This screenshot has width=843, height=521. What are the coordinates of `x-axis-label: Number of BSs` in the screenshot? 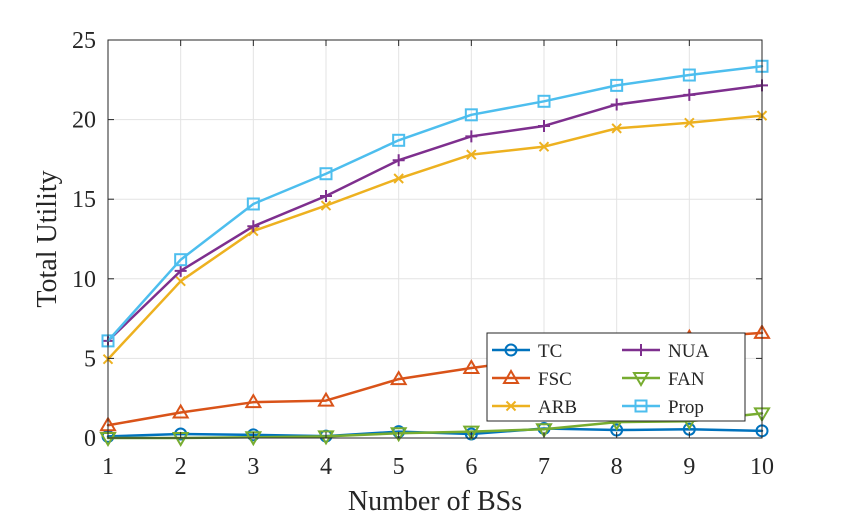 It's located at (435, 501).